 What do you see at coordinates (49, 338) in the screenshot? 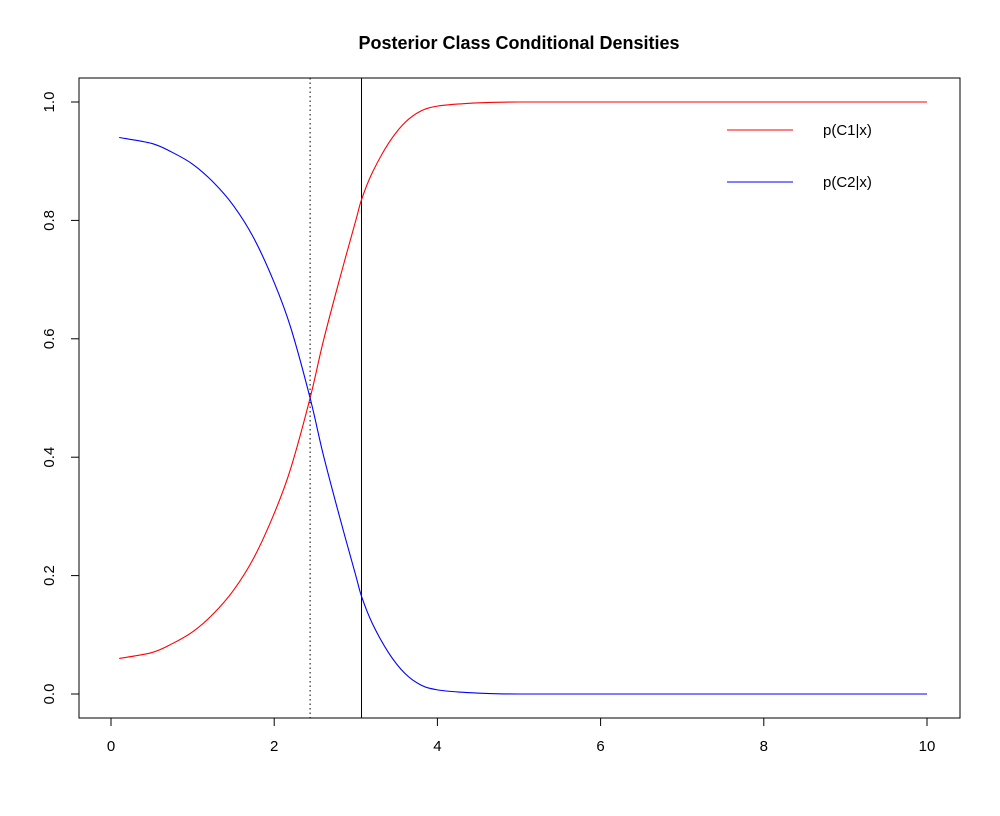
I see `y-tick-label: 0.6` at bounding box center [49, 338].